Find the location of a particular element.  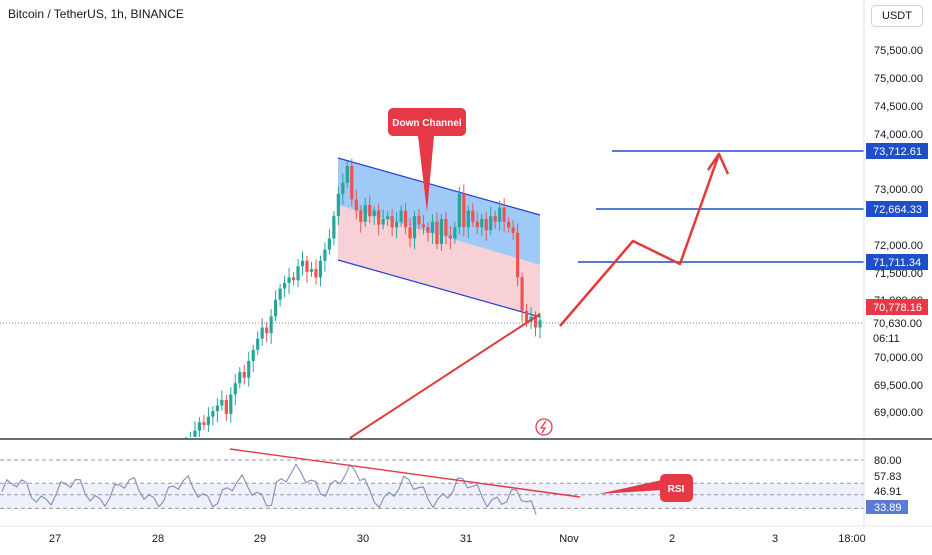

price-tick-label: 69,500.00 is located at coordinates (898, 386).